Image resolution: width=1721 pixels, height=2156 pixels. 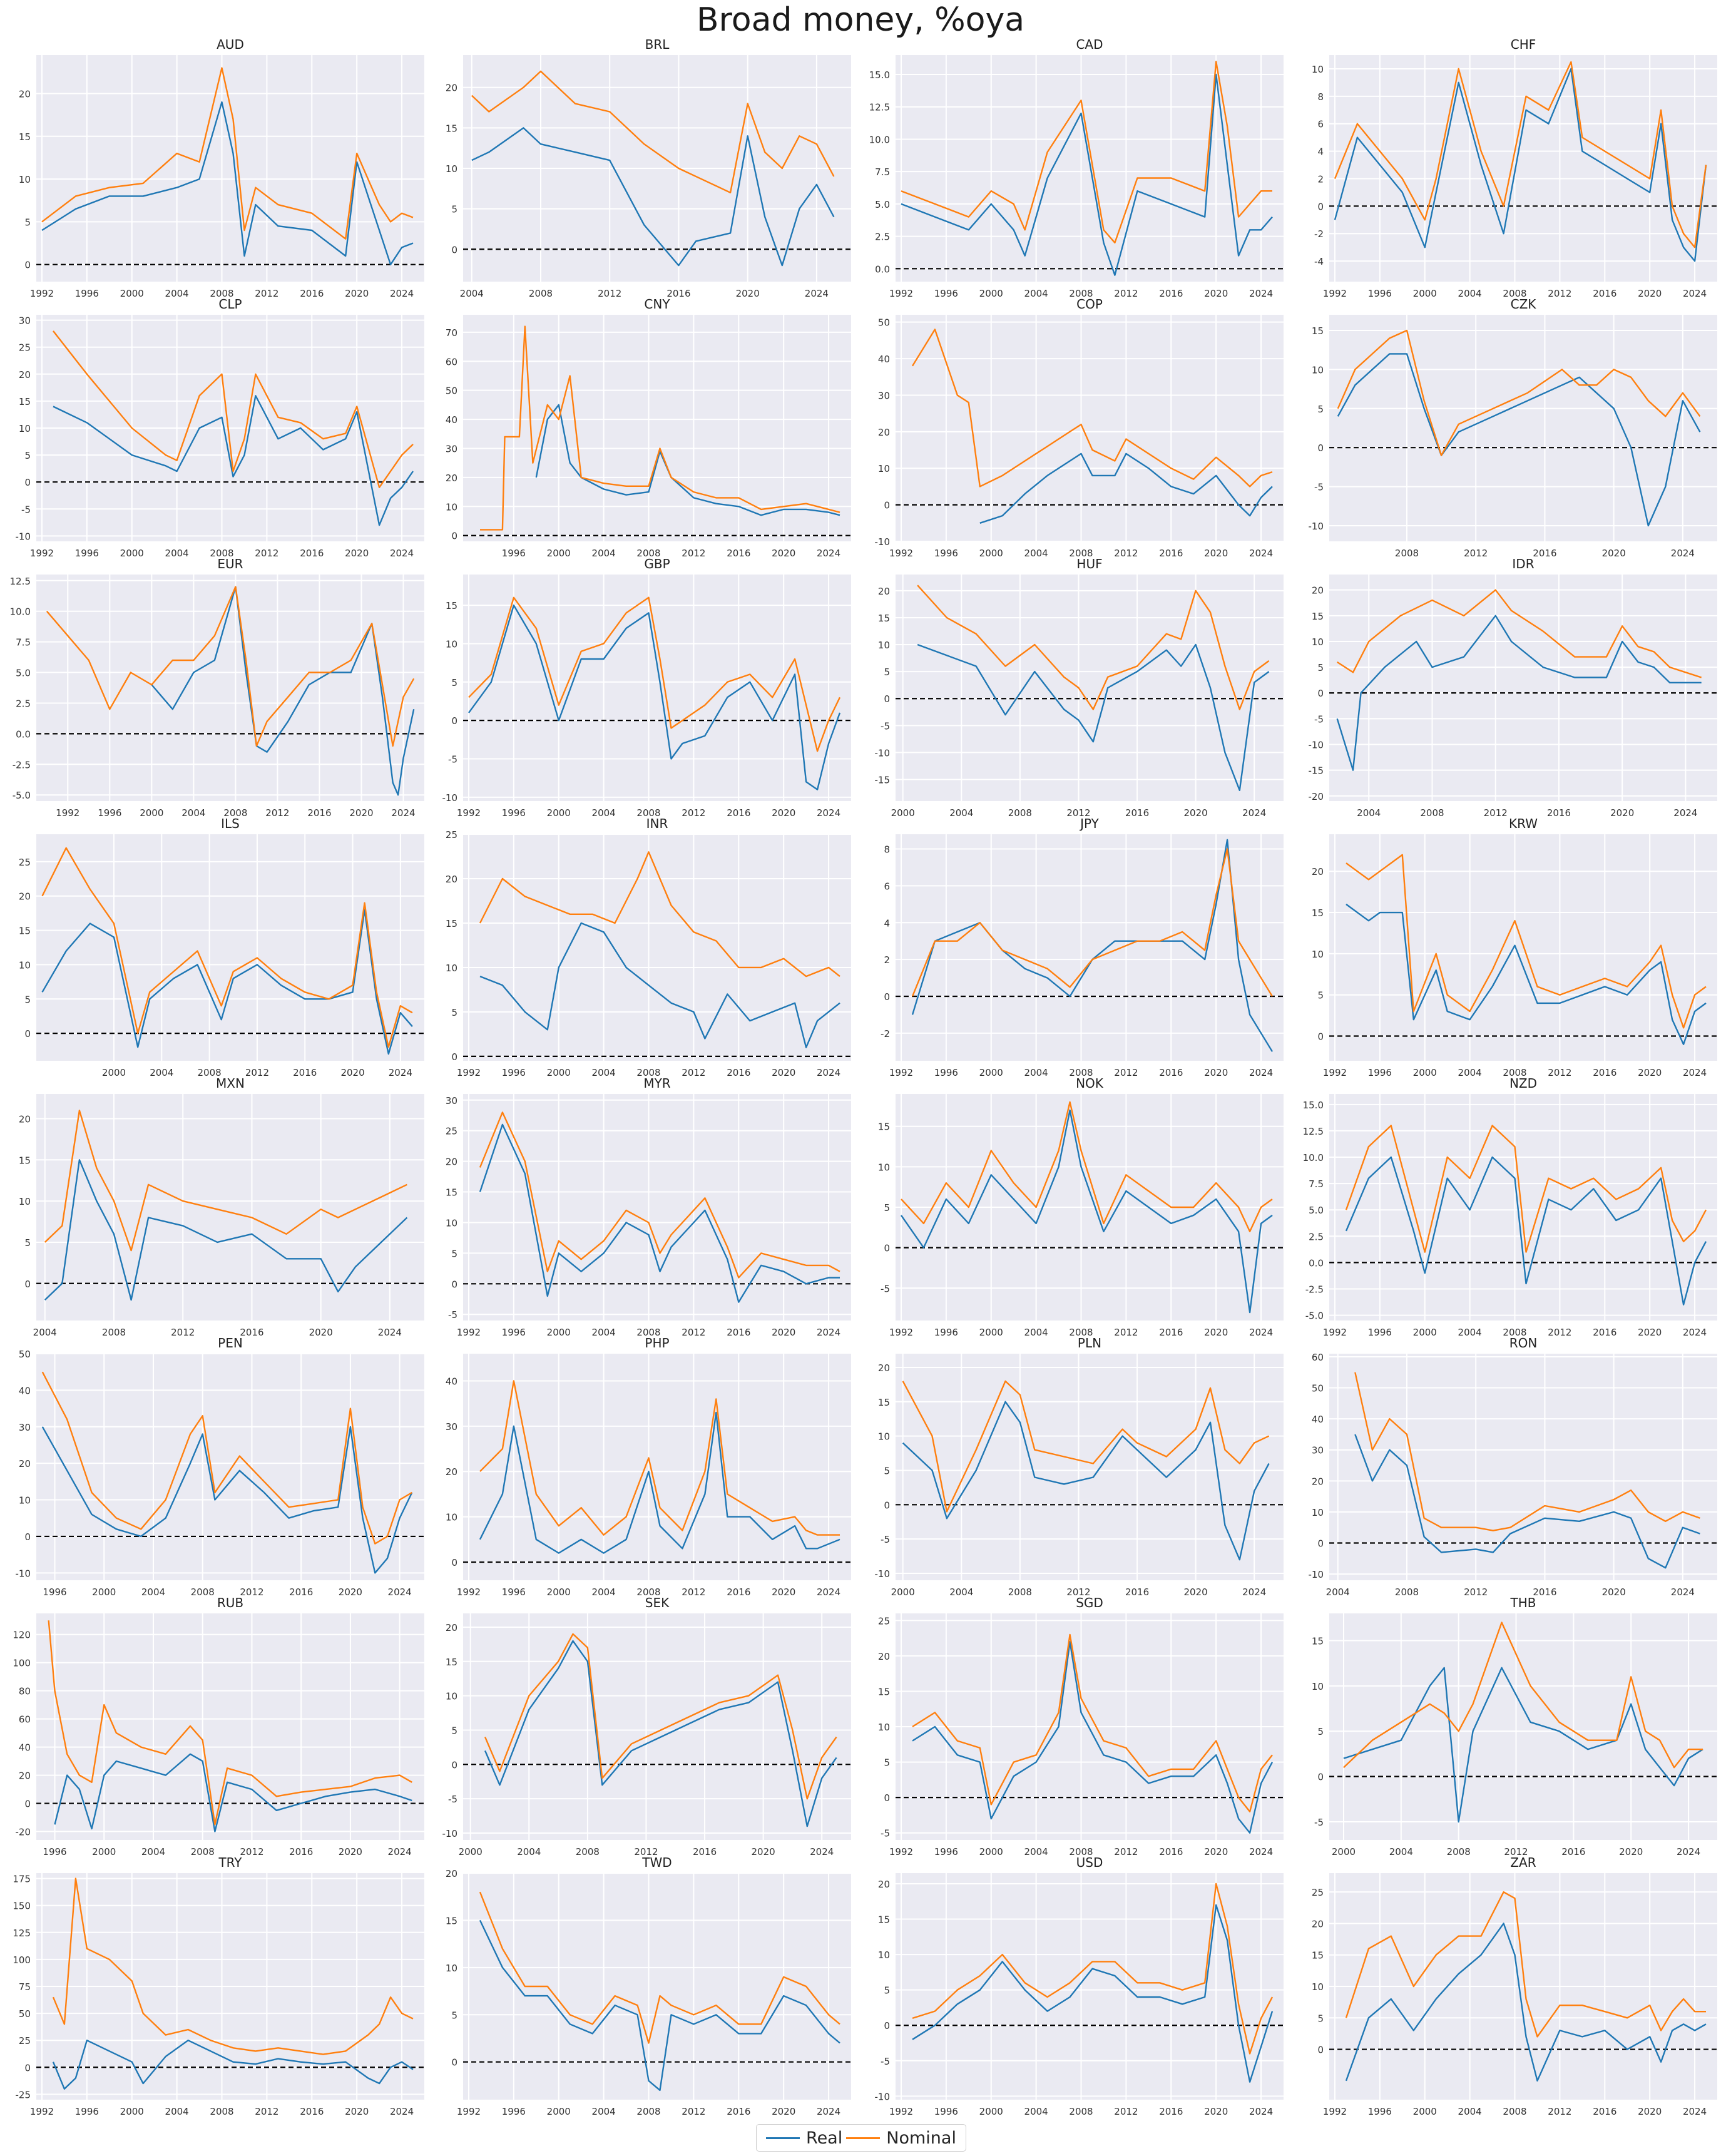 What do you see at coordinates (22, 1906) in the screenshot?
I see `y-tick-label: 150` at bounding box center [22, 1906].